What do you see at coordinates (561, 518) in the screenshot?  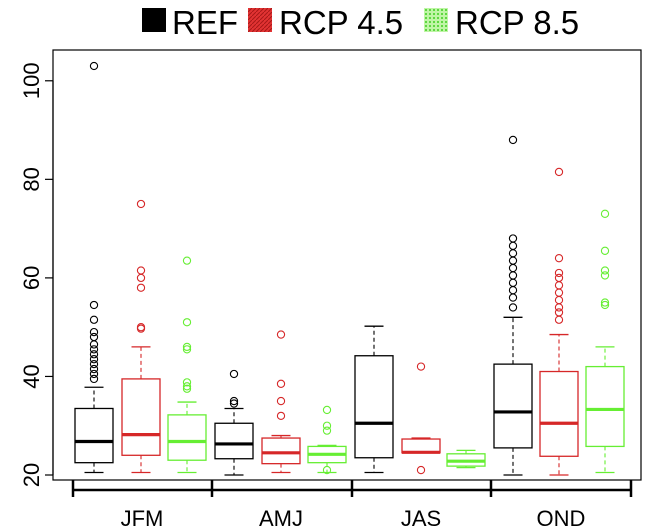 I see `x-tick-label: OND` at bounding box center [561, 518].